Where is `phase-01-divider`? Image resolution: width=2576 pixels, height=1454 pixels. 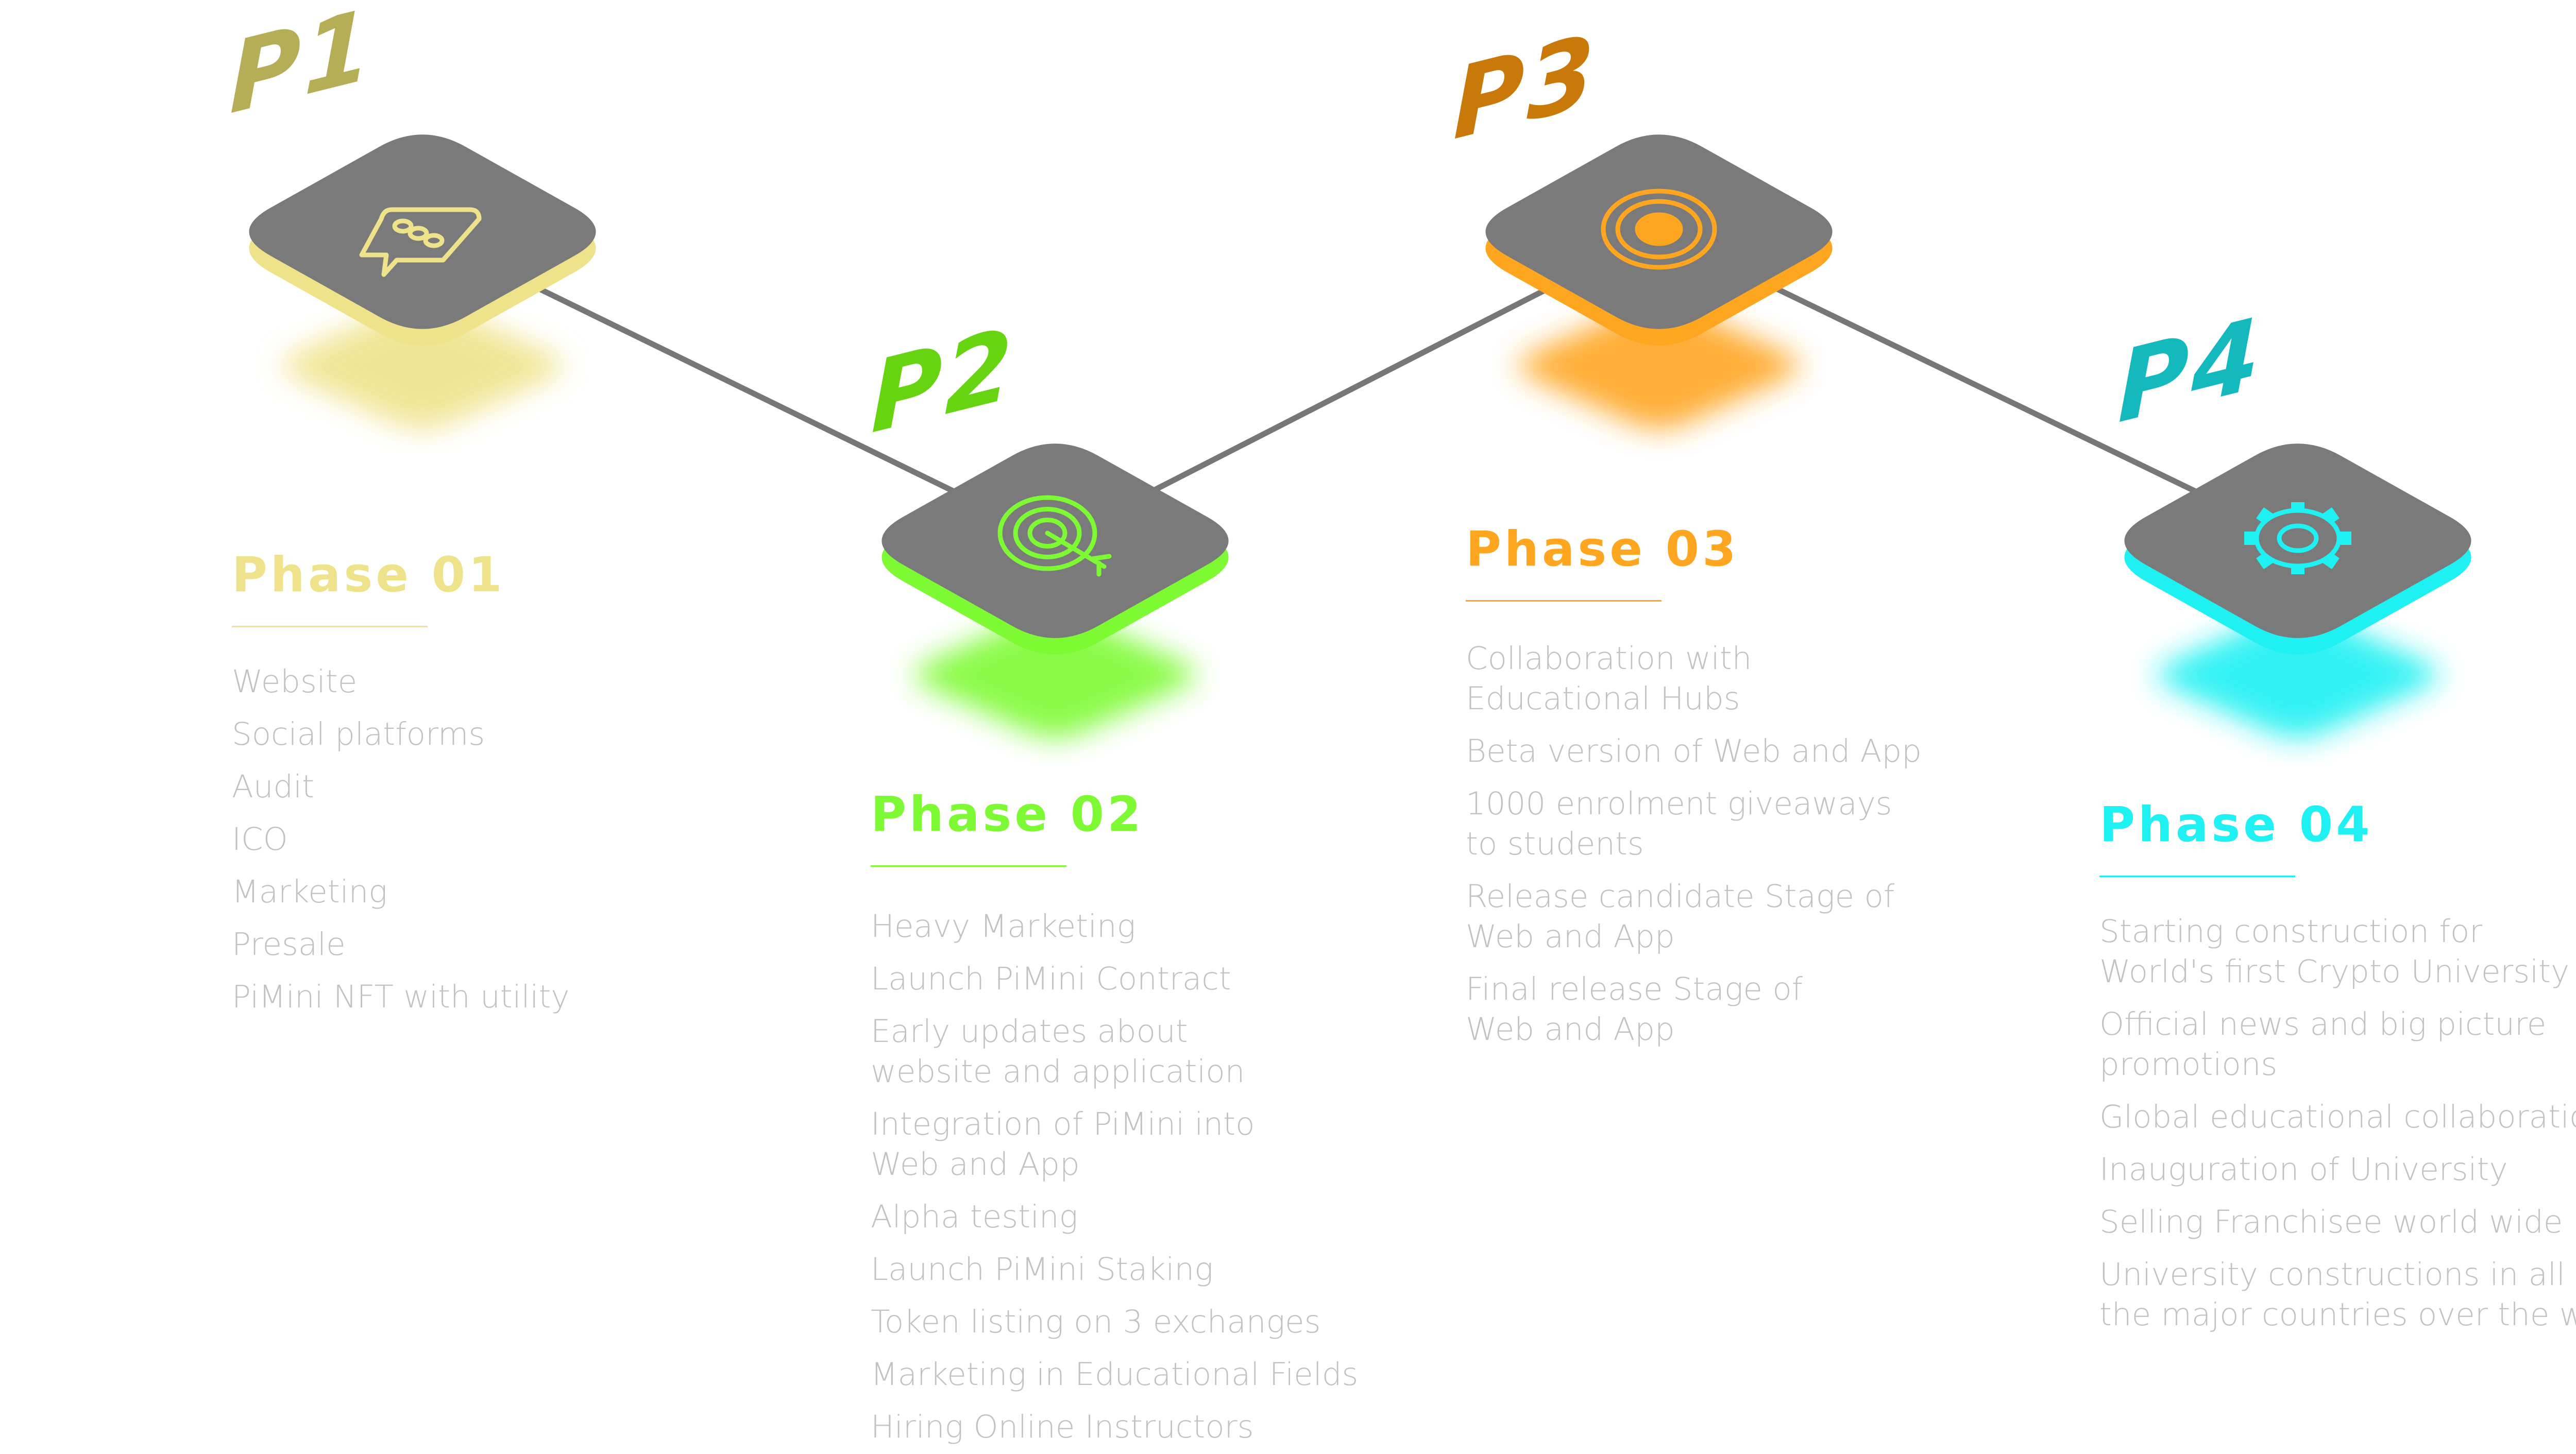 phase-01-divider is located at coordinates (330, 626).